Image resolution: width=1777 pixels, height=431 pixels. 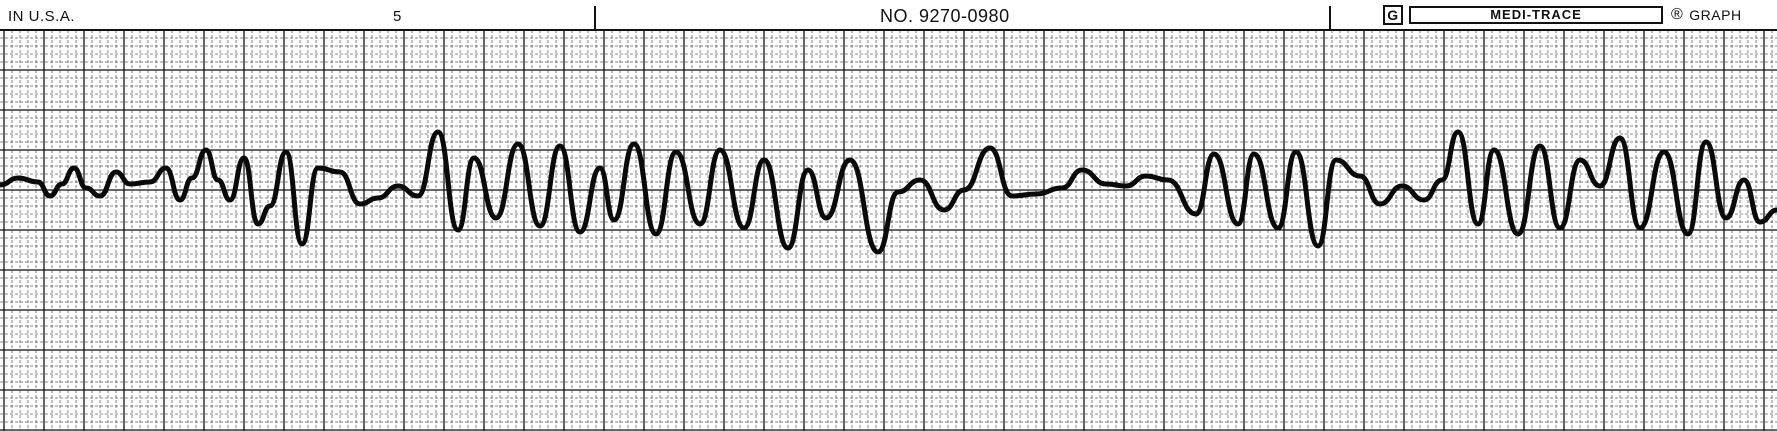 I want to click on brand-letter-box: G, so click(x=1393, y=15).